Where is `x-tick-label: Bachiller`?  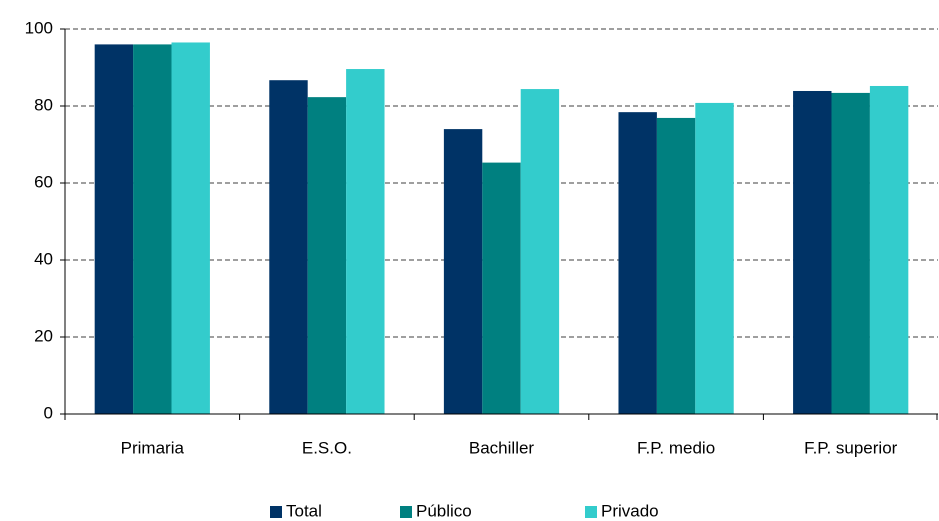 x-tick-label: Bachiller is located at coordinates (502, 447).